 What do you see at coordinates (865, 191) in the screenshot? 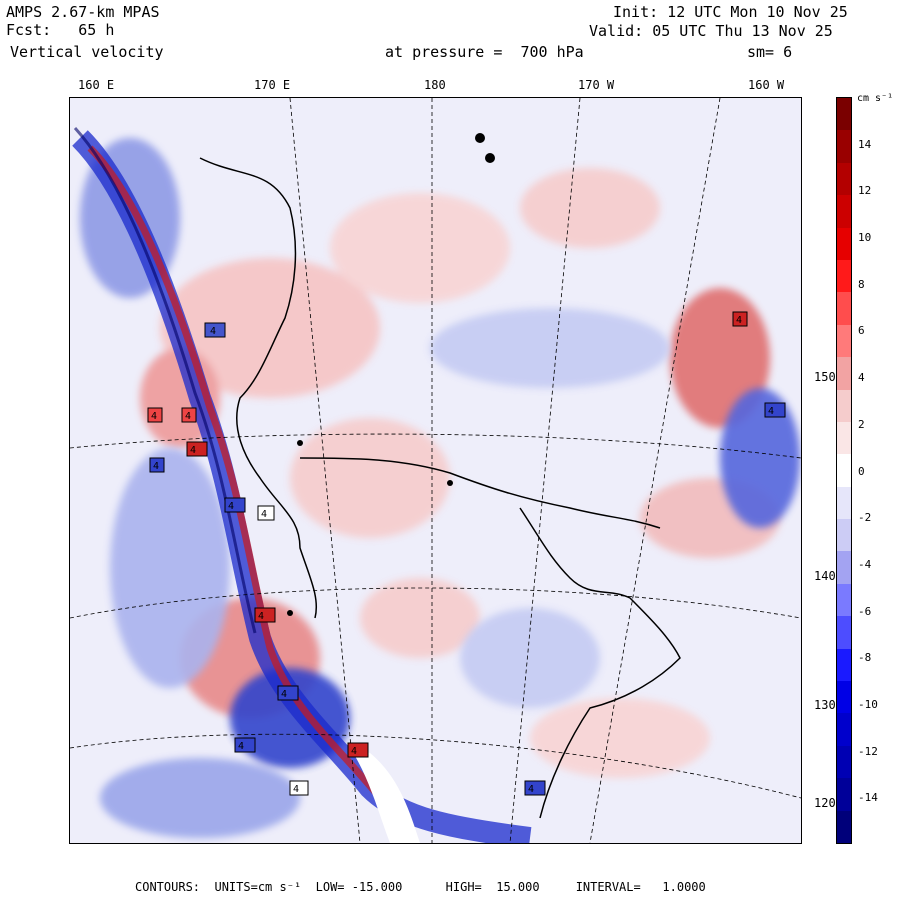
I see `colorbar-tick-label: 12` at bounding box center [865, 191].